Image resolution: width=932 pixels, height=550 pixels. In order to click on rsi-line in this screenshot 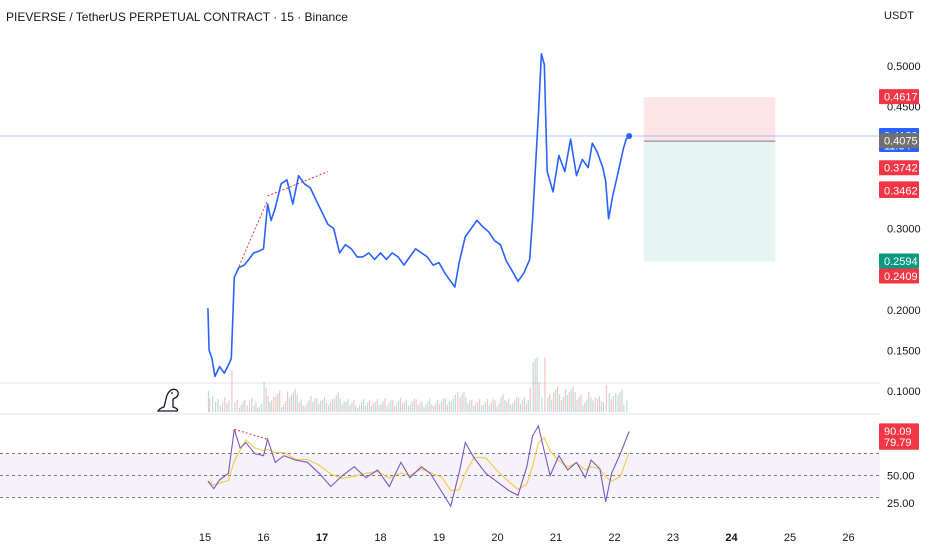, I will do `click(418, 466)`.